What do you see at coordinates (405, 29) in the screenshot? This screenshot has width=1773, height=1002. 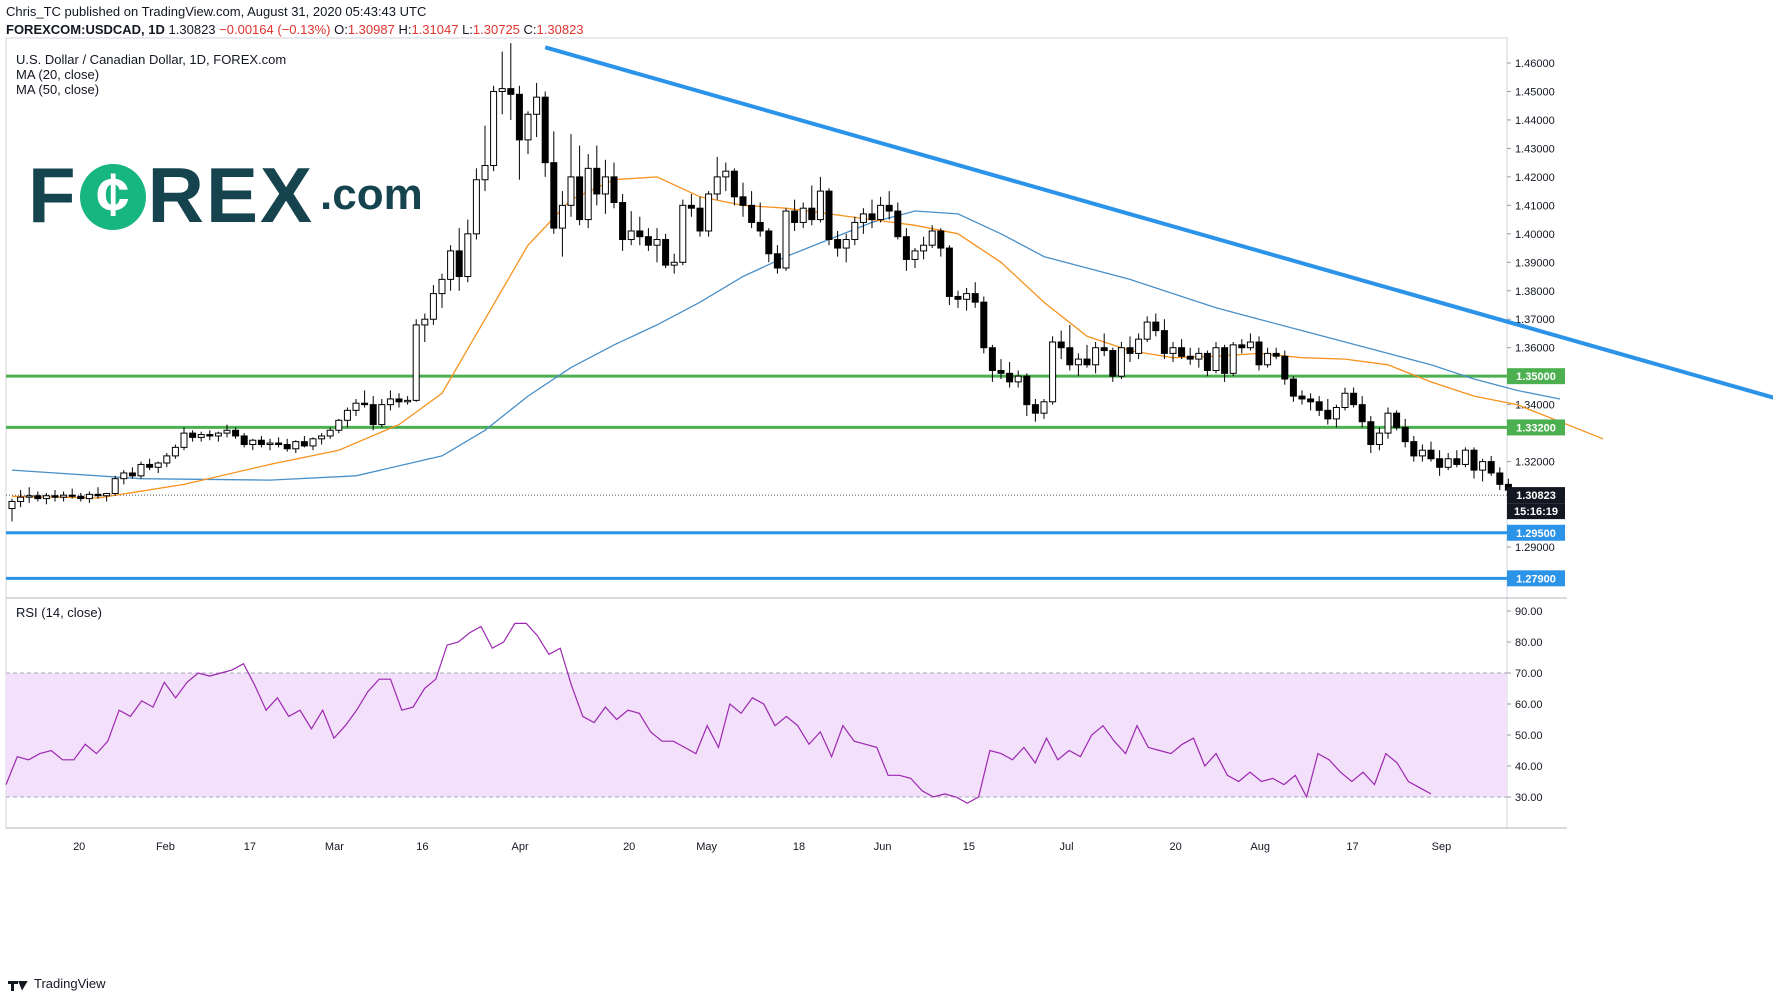 I see `high-label: H:` at bounding box center [405, 29].